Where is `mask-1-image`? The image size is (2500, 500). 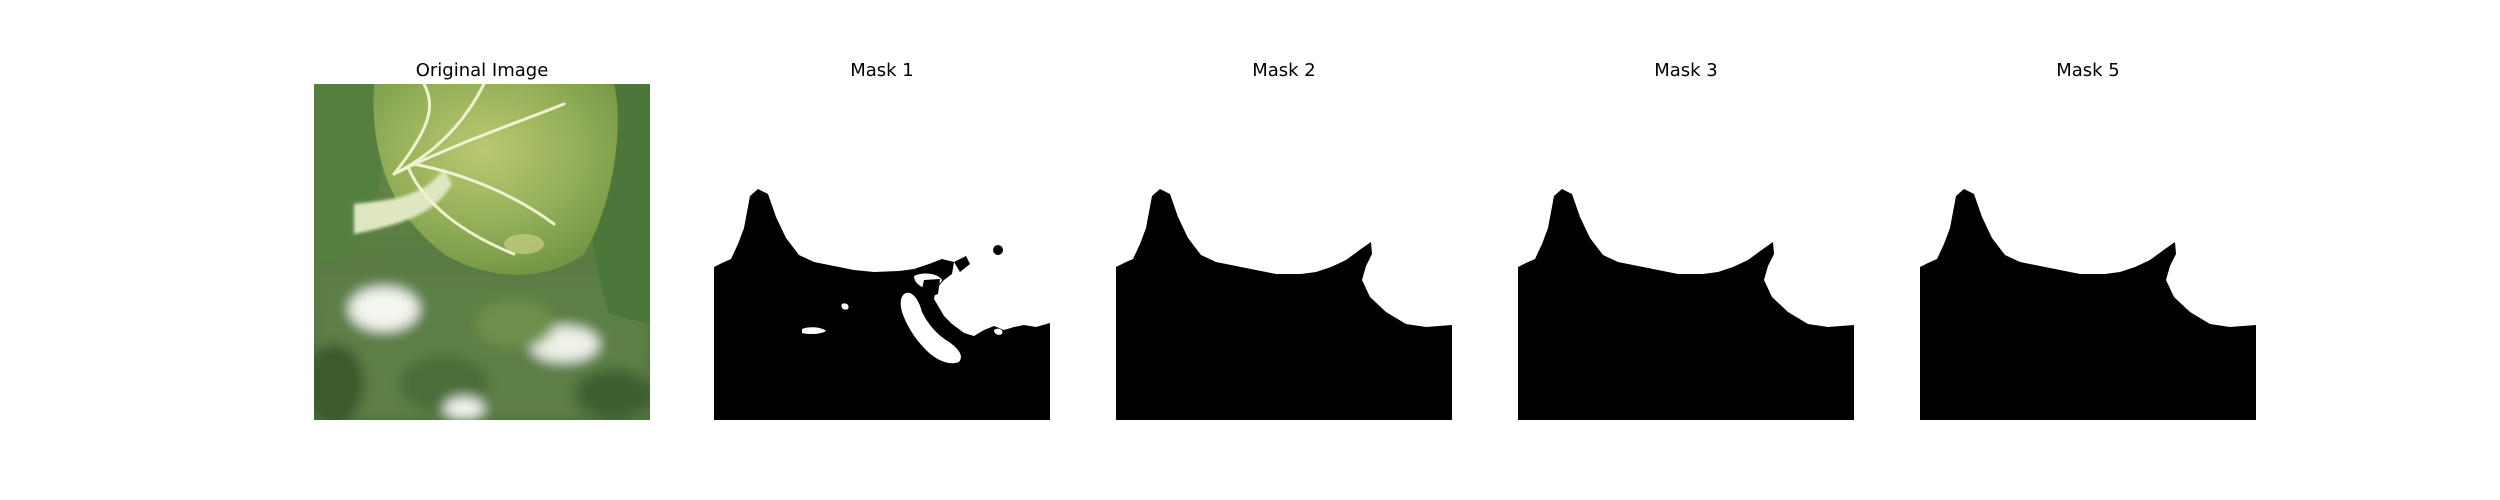
mask-1-image is located at coordinates (882, 252).